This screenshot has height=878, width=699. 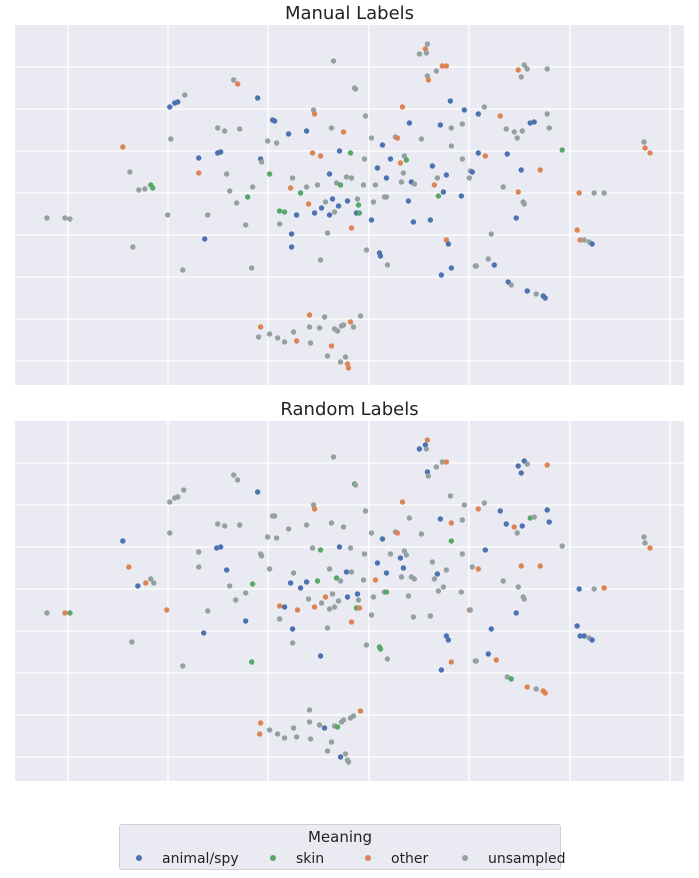 What do you see at coordinates (187, 859) in the screenshot?
I see `legend-item-animal-spy: animal/spy` at bounding box center [187, 859].